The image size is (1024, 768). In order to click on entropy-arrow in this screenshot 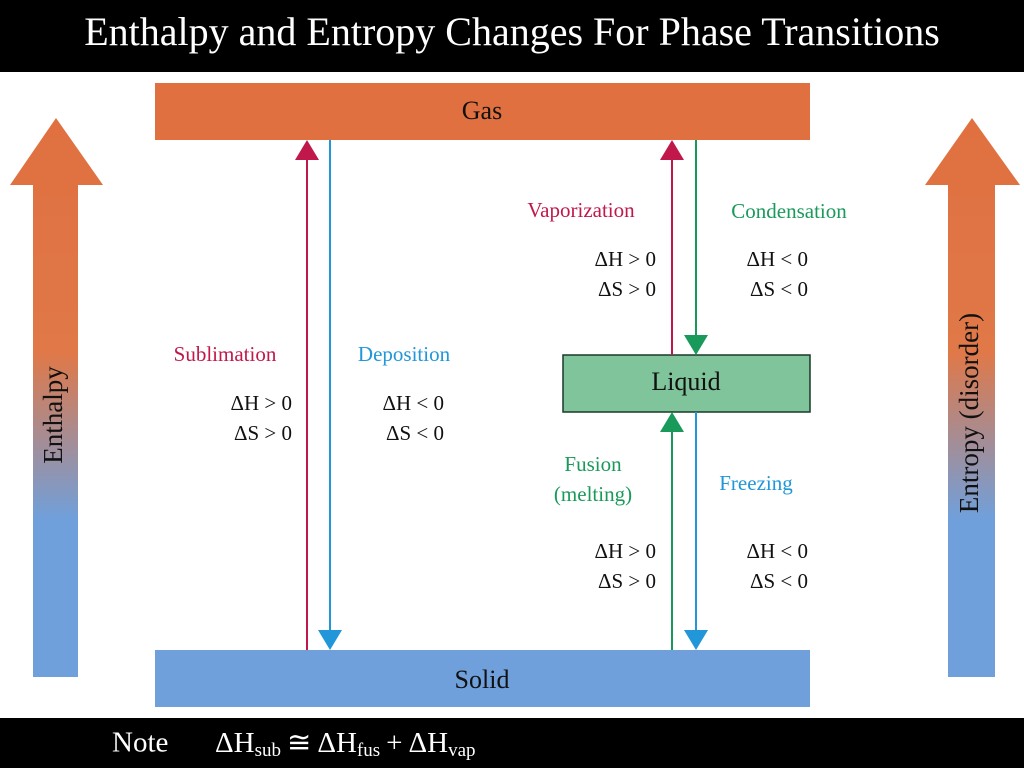, I will do `click(972, 397)`.